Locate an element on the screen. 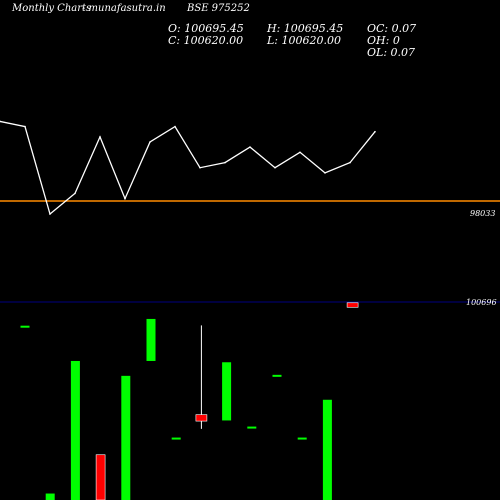 The width and height of the screenshot is (500, 500). oc-value: OC: 0.07 is located at coordinates (392, 28).